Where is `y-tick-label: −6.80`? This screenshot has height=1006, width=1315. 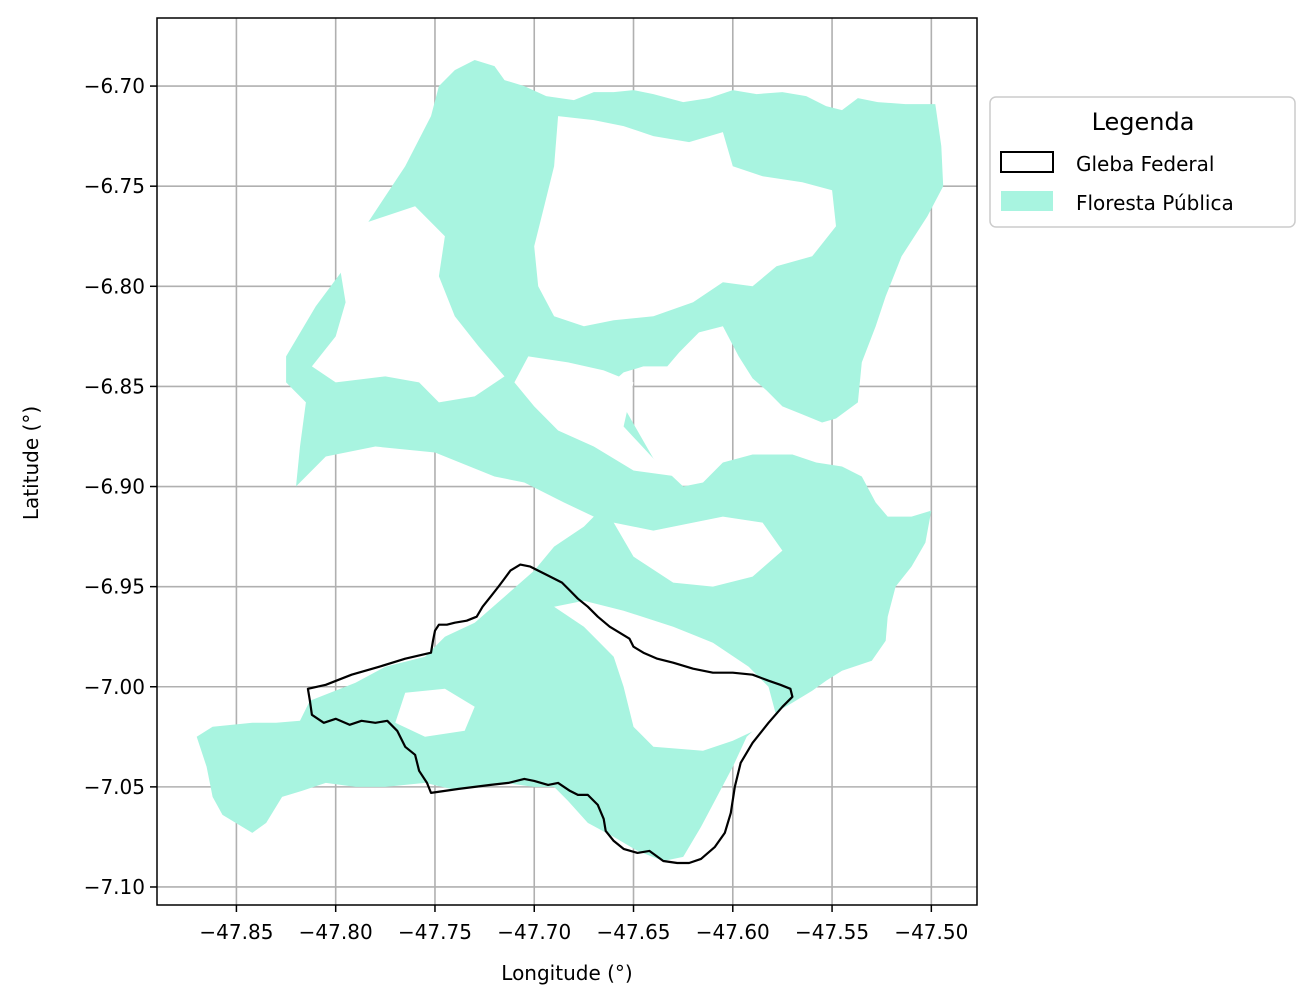
y-tick-label: −6.80 is located at coordinates (114, 286).